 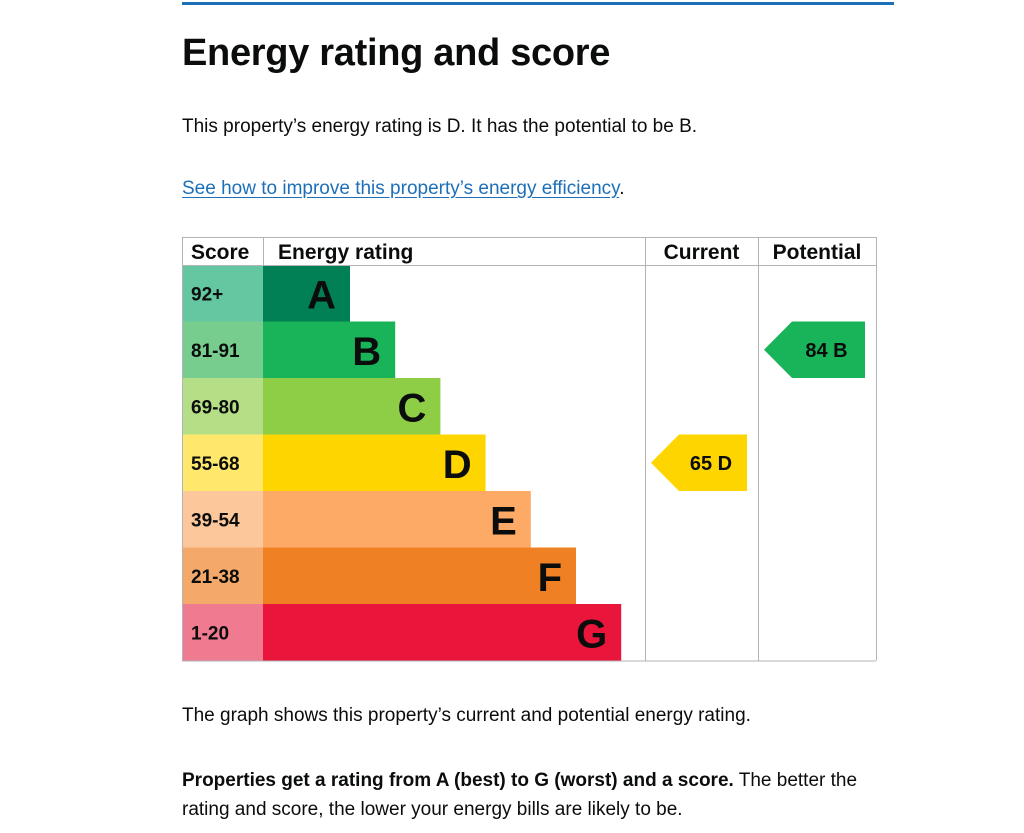 I want to click on rating-letter-d: D, so click(x=457, y=465).